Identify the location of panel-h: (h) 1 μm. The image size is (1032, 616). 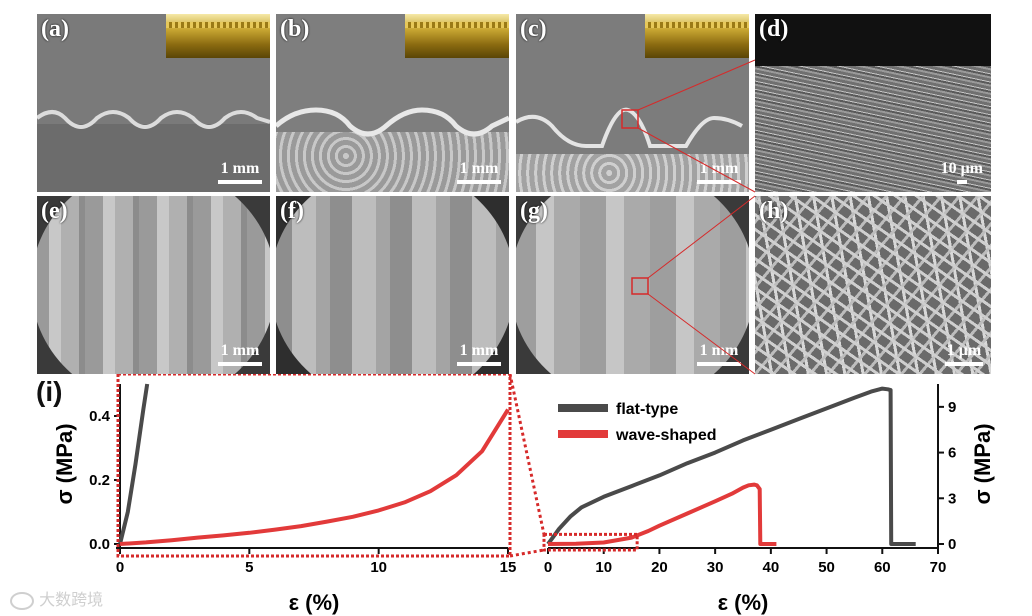
(873, 285).